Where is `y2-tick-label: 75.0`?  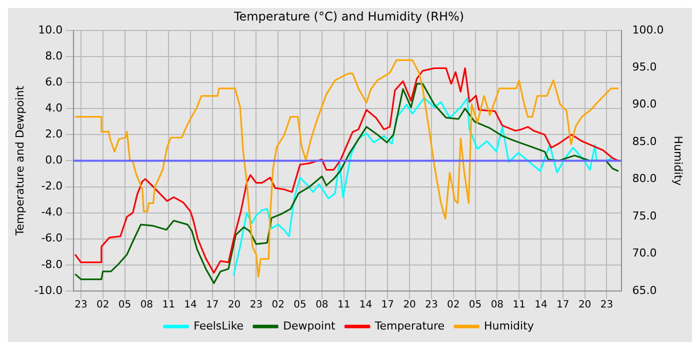 y2-tick-label: 75.0 is located at coordinates (644, 215).